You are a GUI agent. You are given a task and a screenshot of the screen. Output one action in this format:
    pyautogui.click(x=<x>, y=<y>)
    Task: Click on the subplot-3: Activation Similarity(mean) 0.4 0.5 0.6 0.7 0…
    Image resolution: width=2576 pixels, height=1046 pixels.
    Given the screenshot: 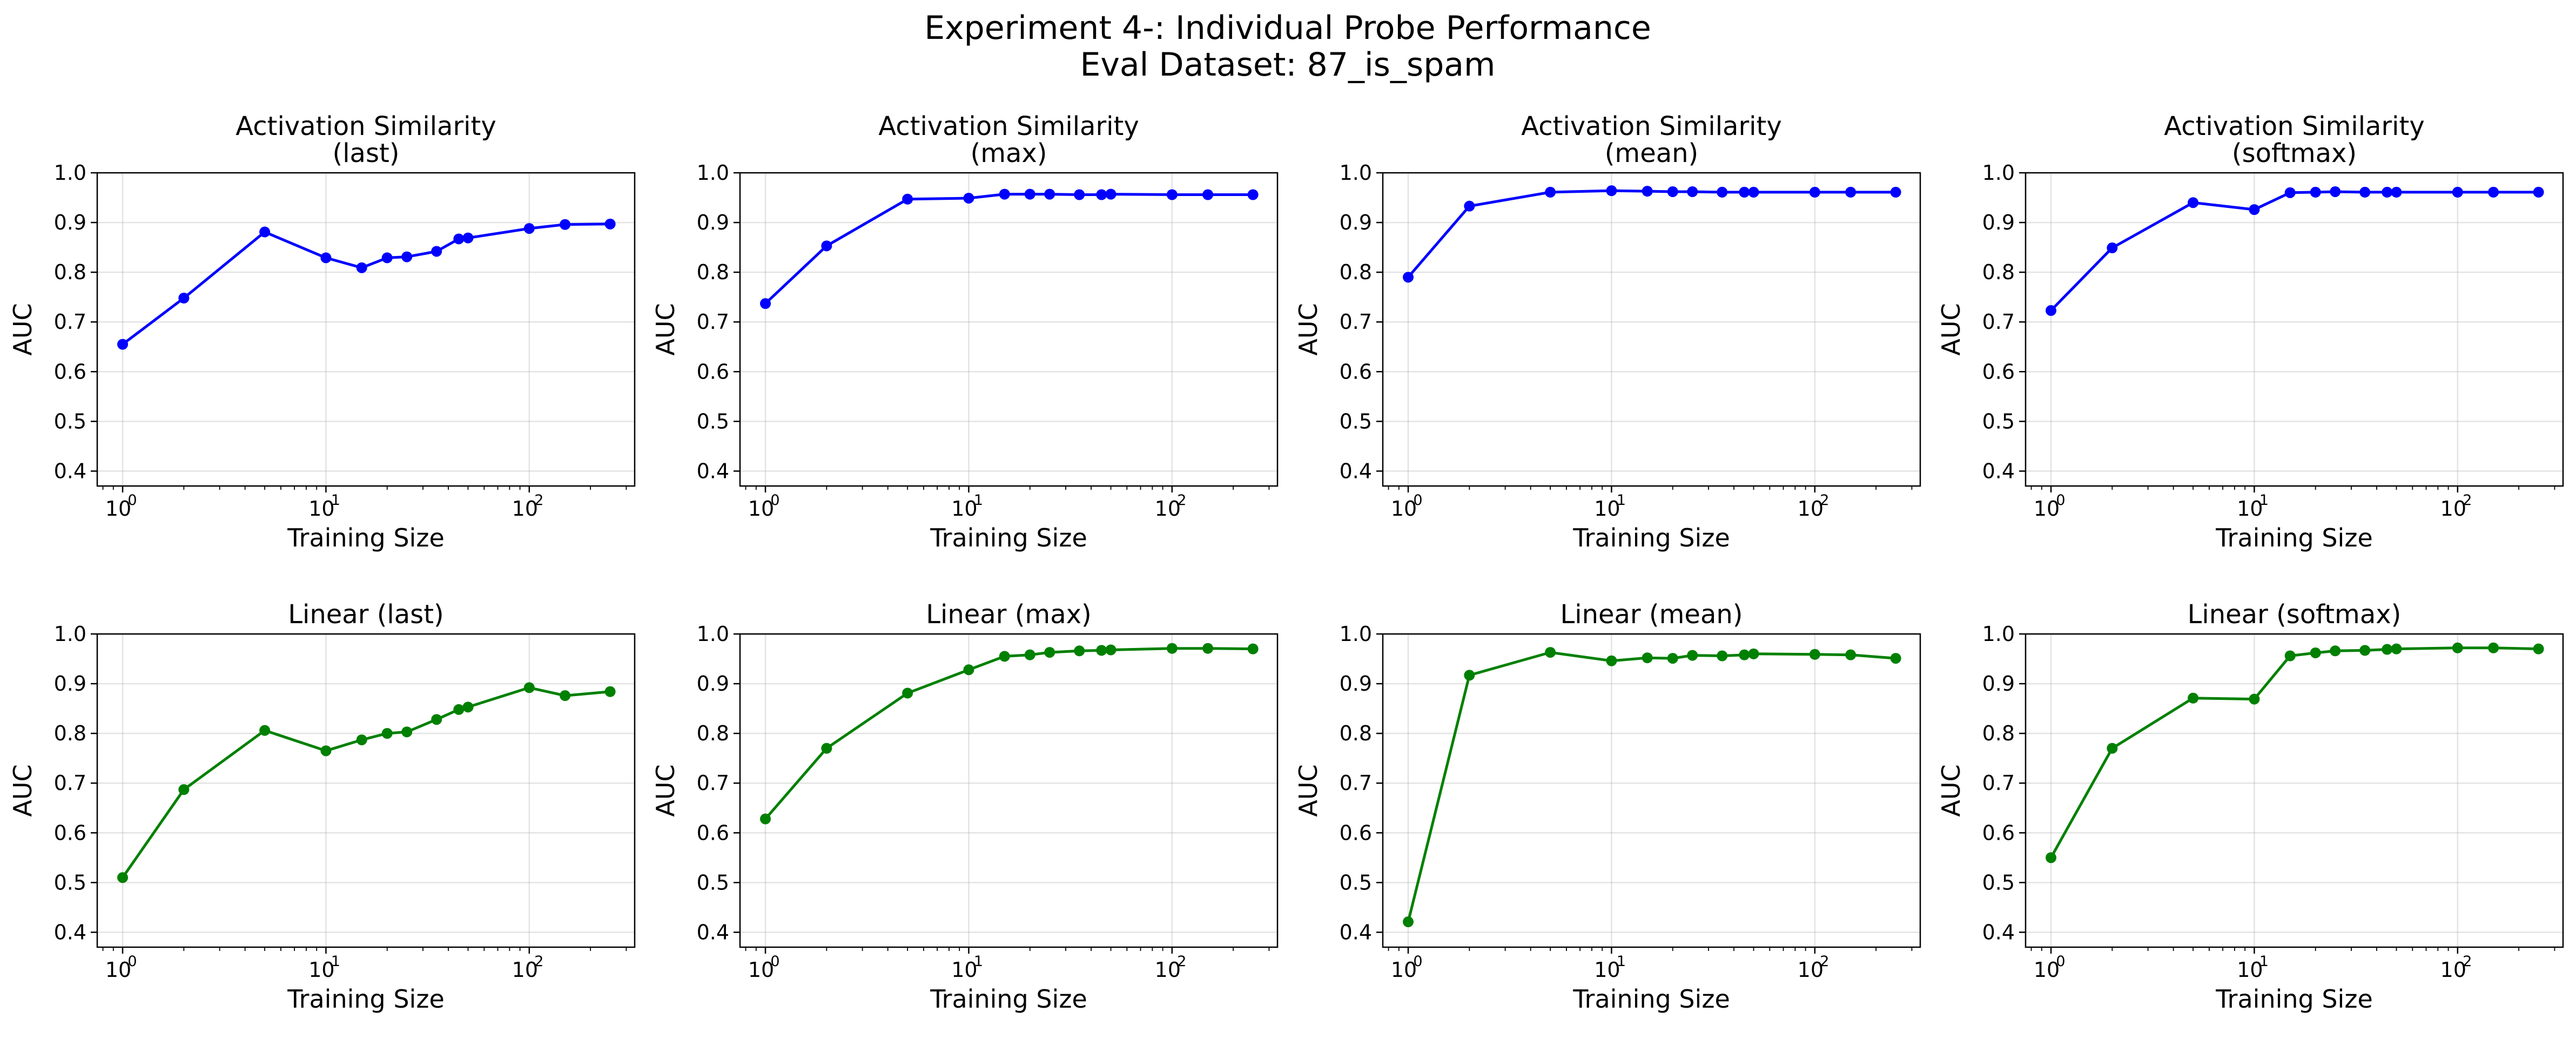 What is the action you would take?
    pyautogui.click(x=1607, y=331)
    